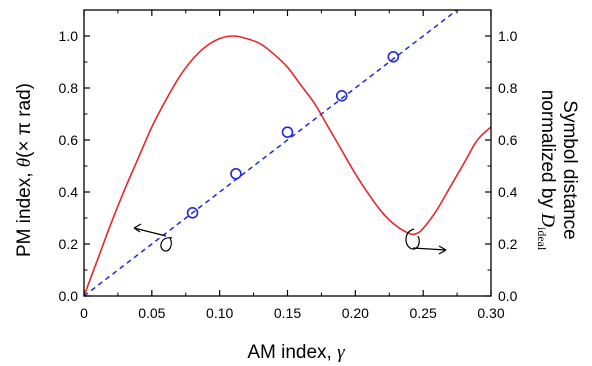  I want to click on y-axis-right-label-line2: normalized by Dideal, so click(546, 170).